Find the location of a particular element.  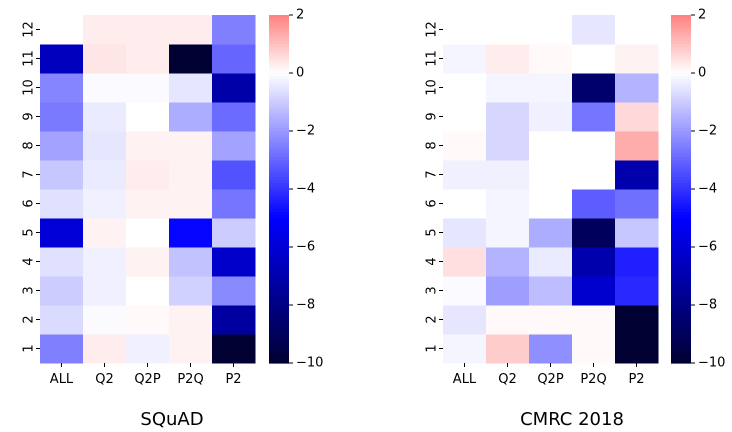

y-tick-label: 2 is located at coordinates (432, 319).